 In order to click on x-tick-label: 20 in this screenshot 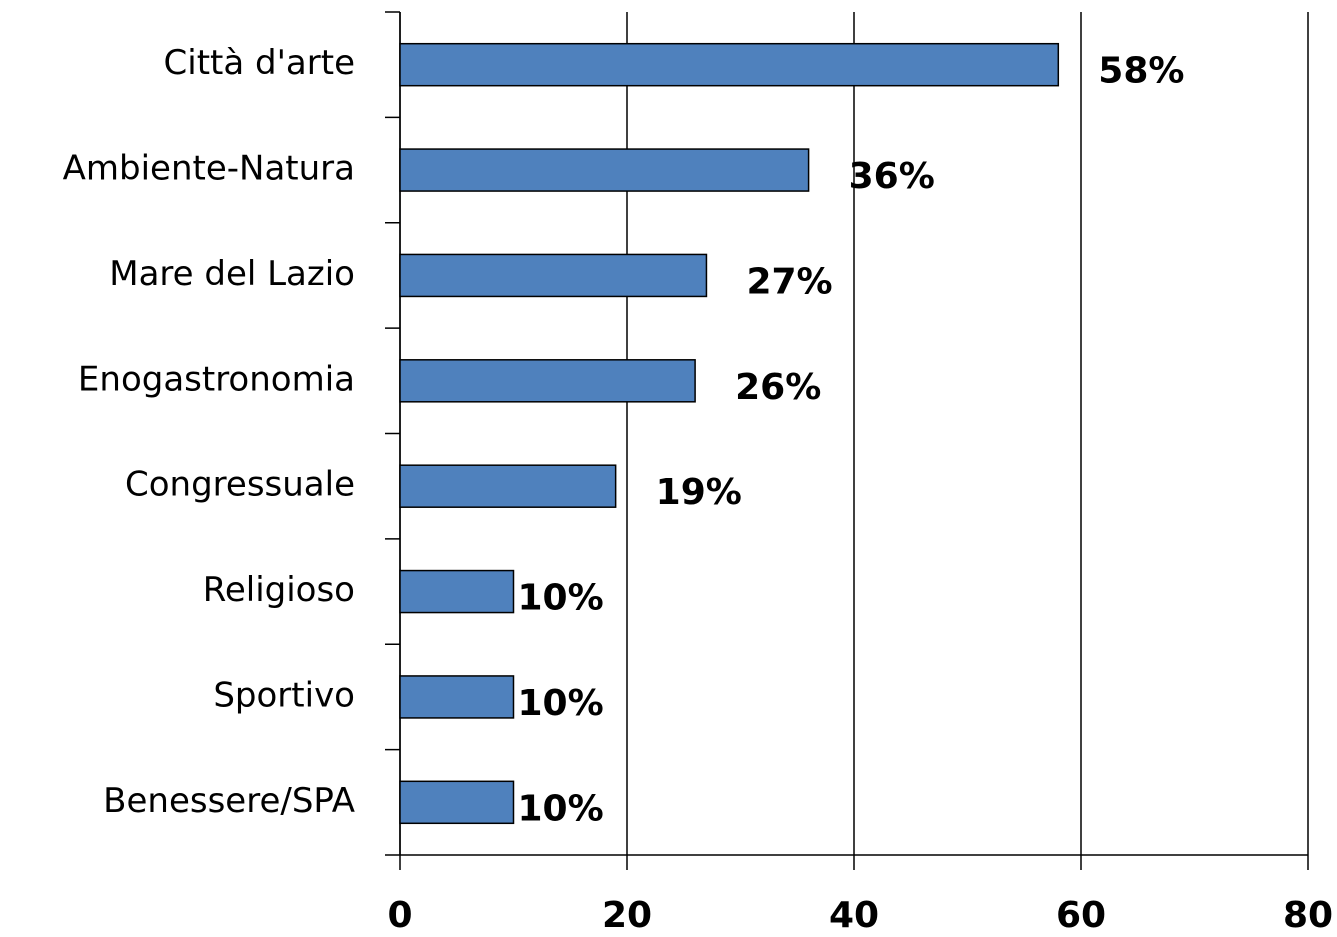, I will do `click(627, 915)`.